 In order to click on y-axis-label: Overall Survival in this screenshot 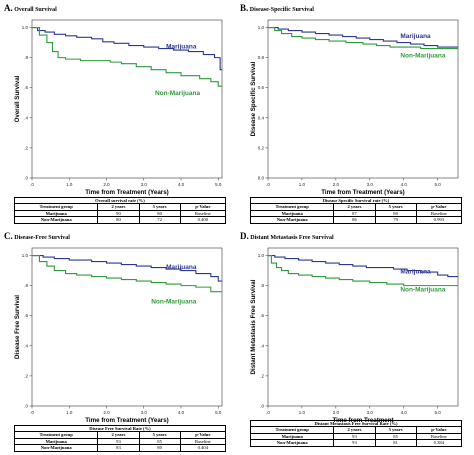, I will do `click(17, 98)`.